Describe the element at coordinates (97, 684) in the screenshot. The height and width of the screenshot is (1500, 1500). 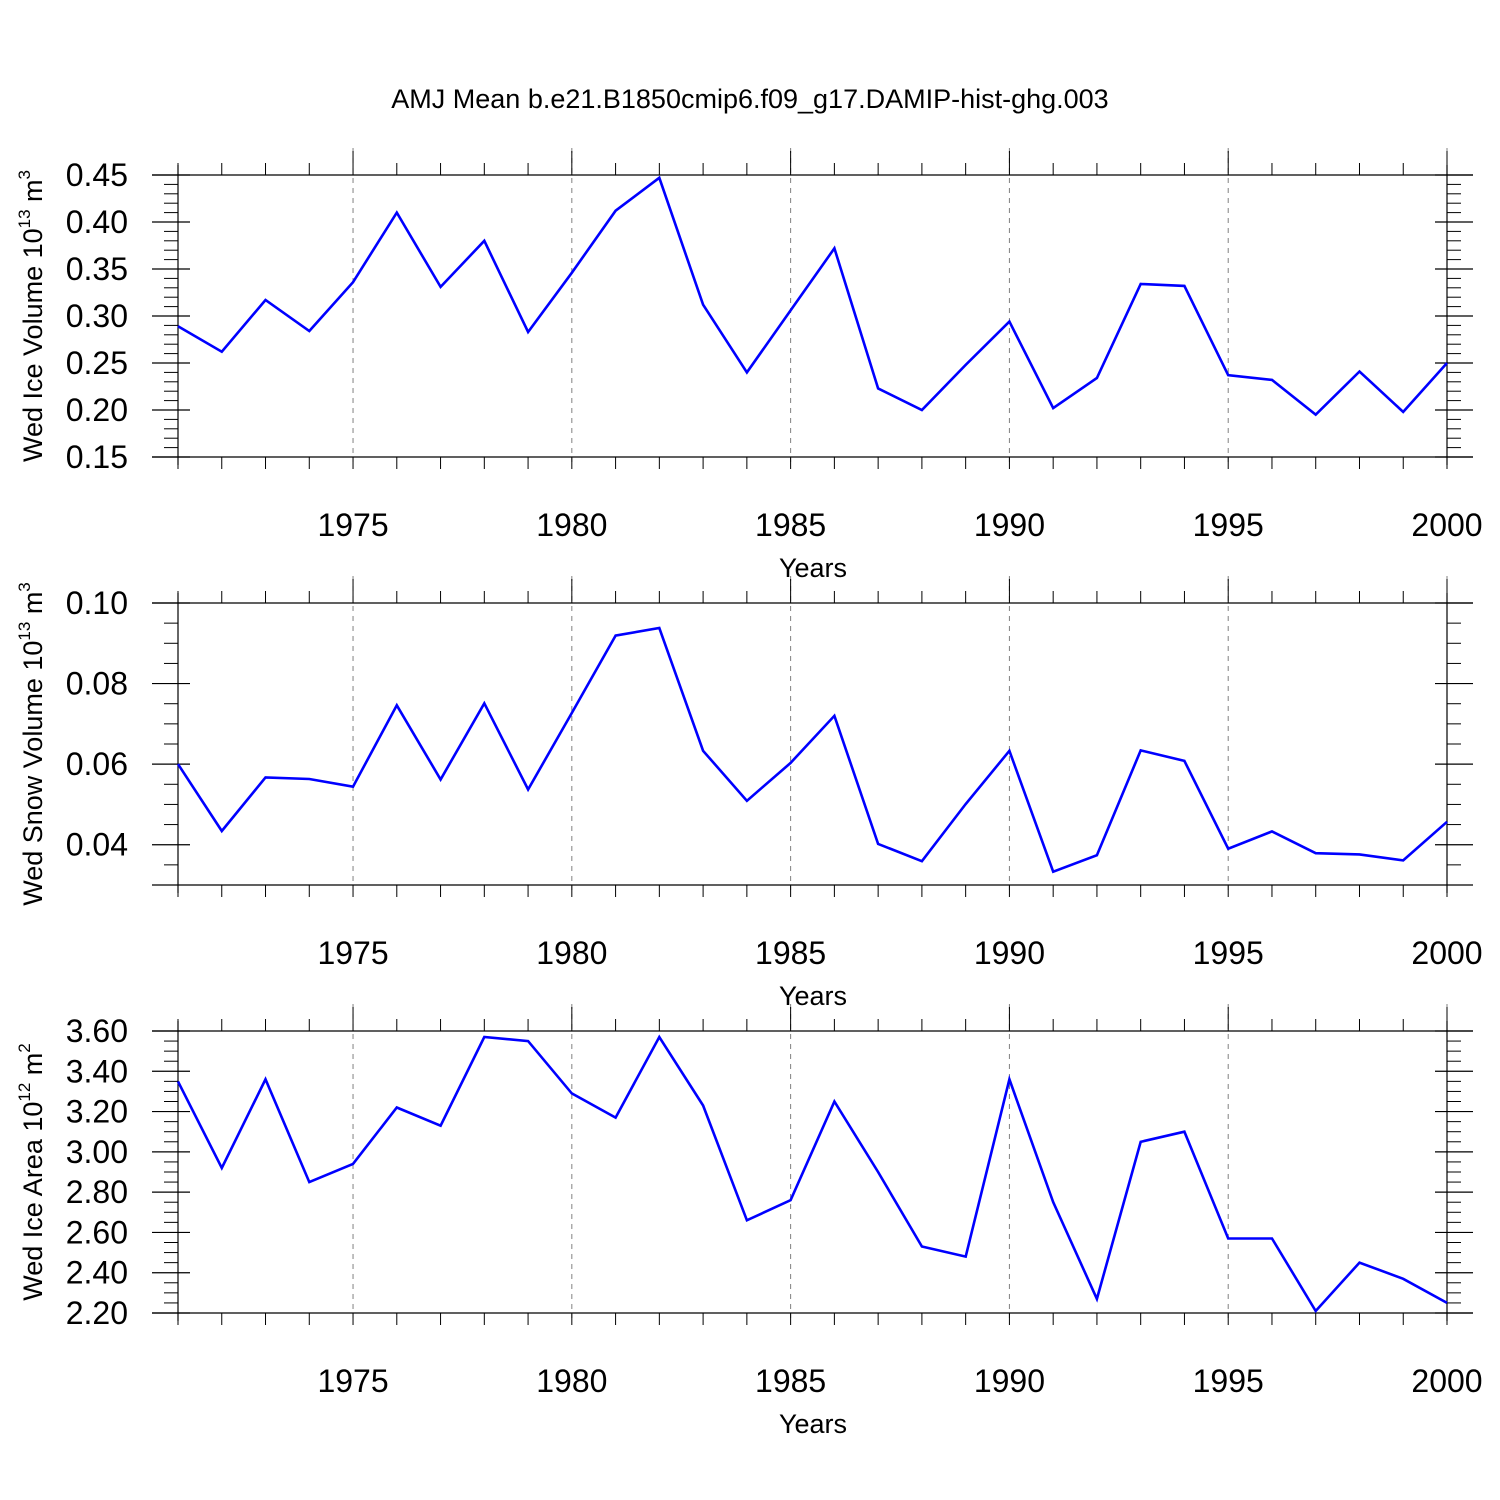
I see `y-tick-label: 0.08` at that location.